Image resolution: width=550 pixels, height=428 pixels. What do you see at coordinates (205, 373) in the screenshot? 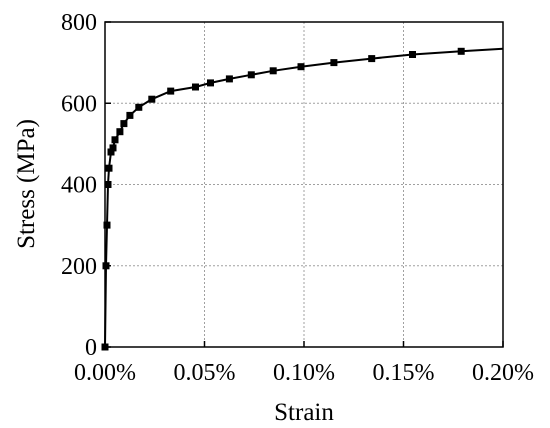
I see `x-tick-label: 0.05%` at bounding box center [205, 373].